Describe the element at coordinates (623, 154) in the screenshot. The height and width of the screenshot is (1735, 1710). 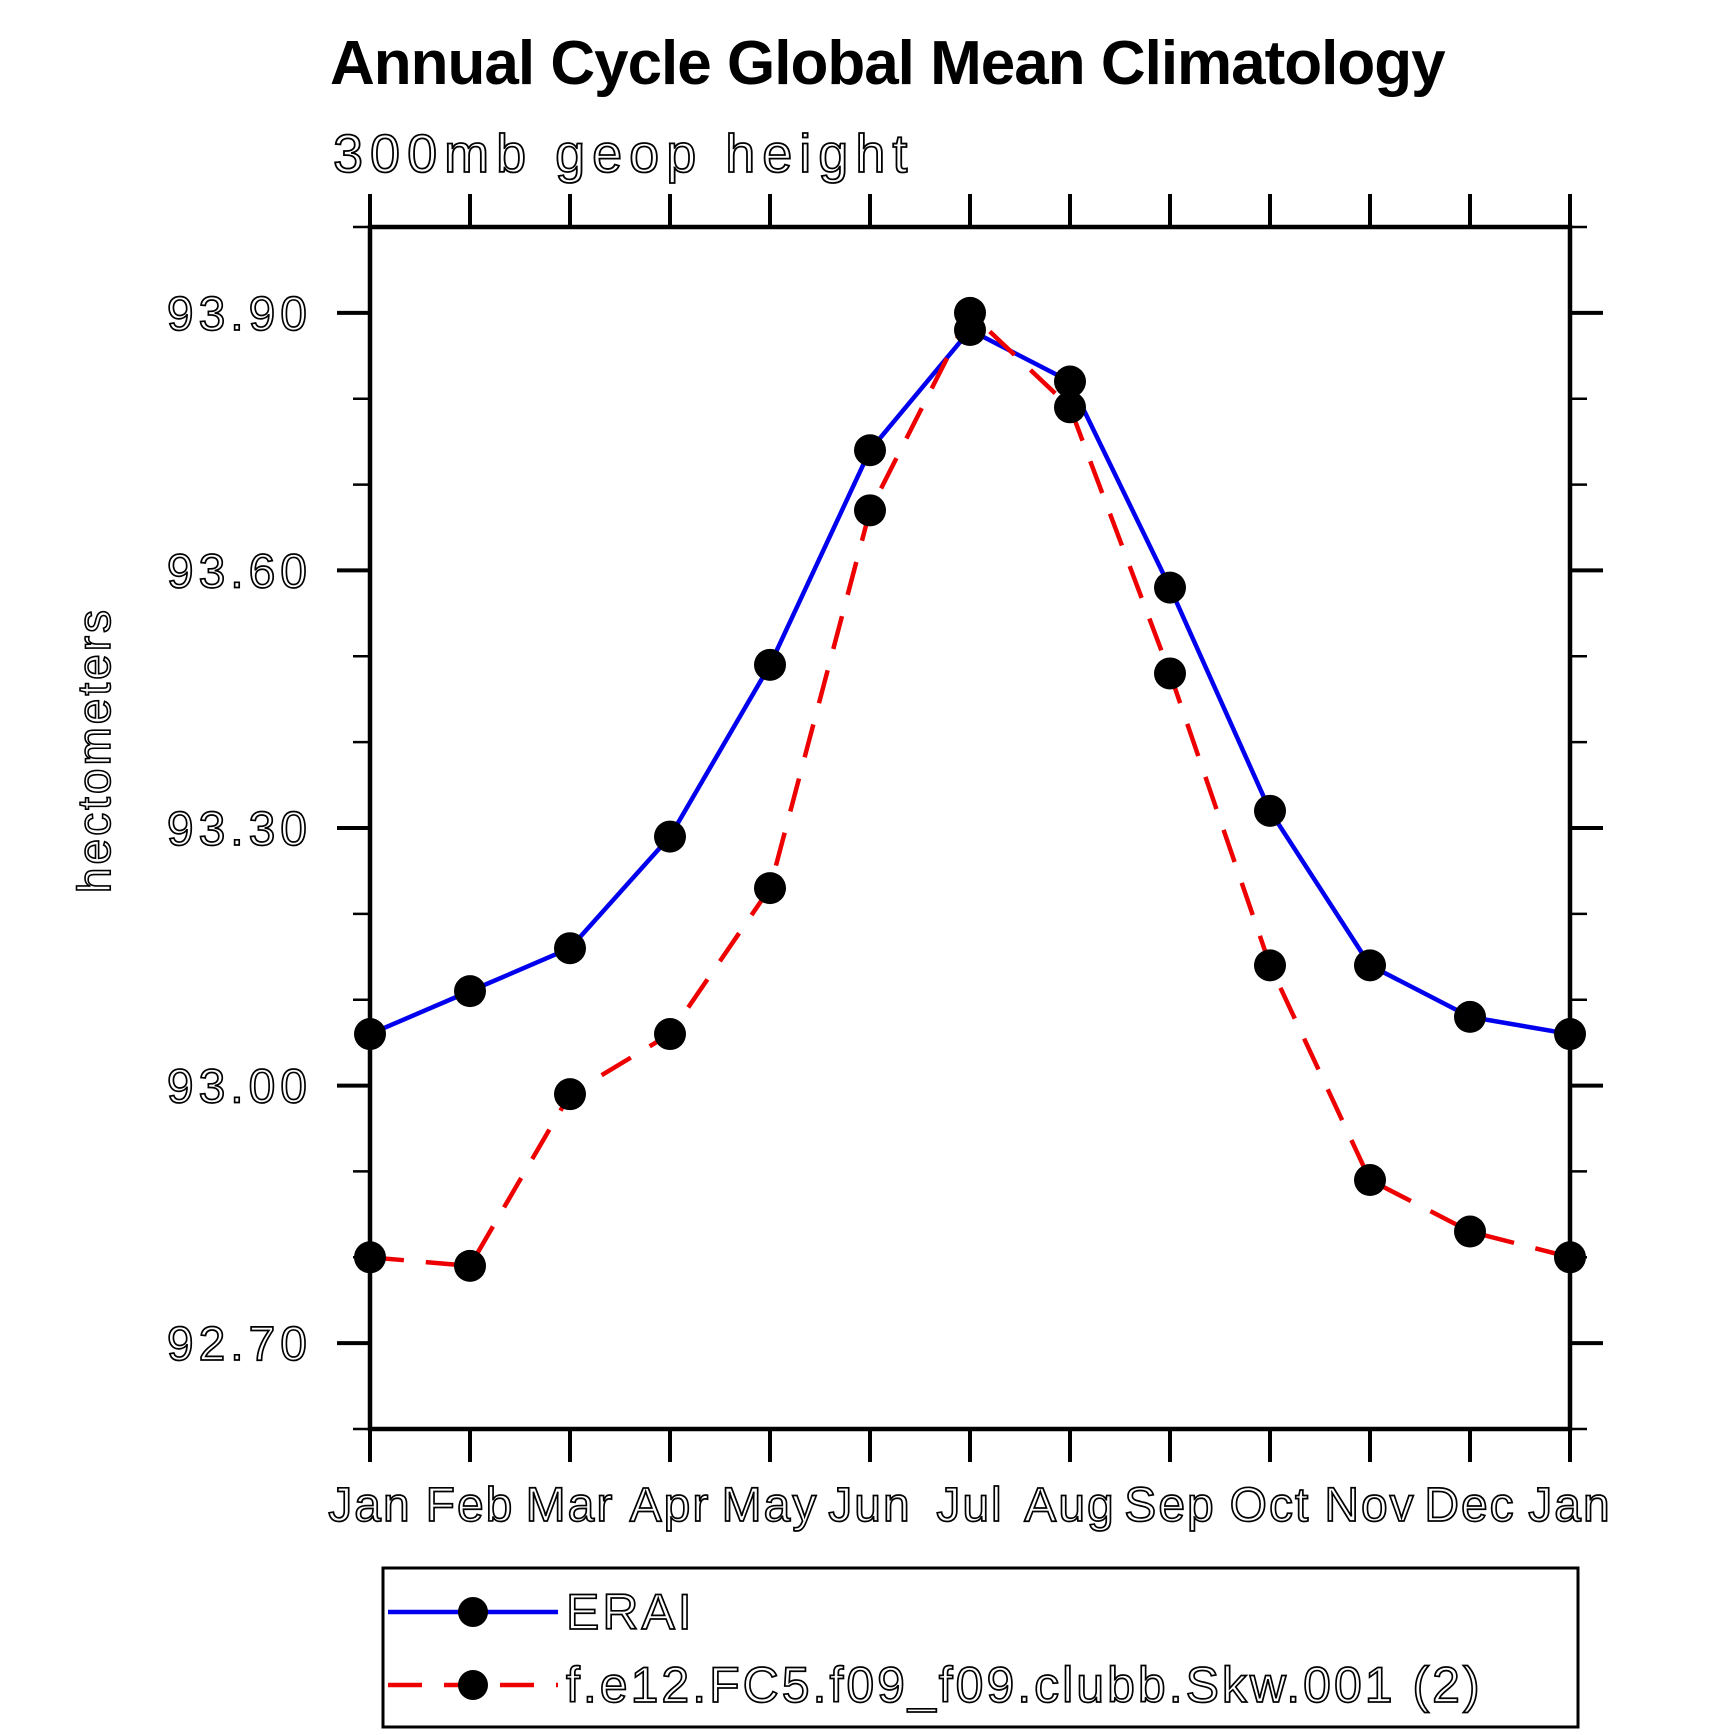
I see `chart-subtitle: 300mb geop height` at that location.